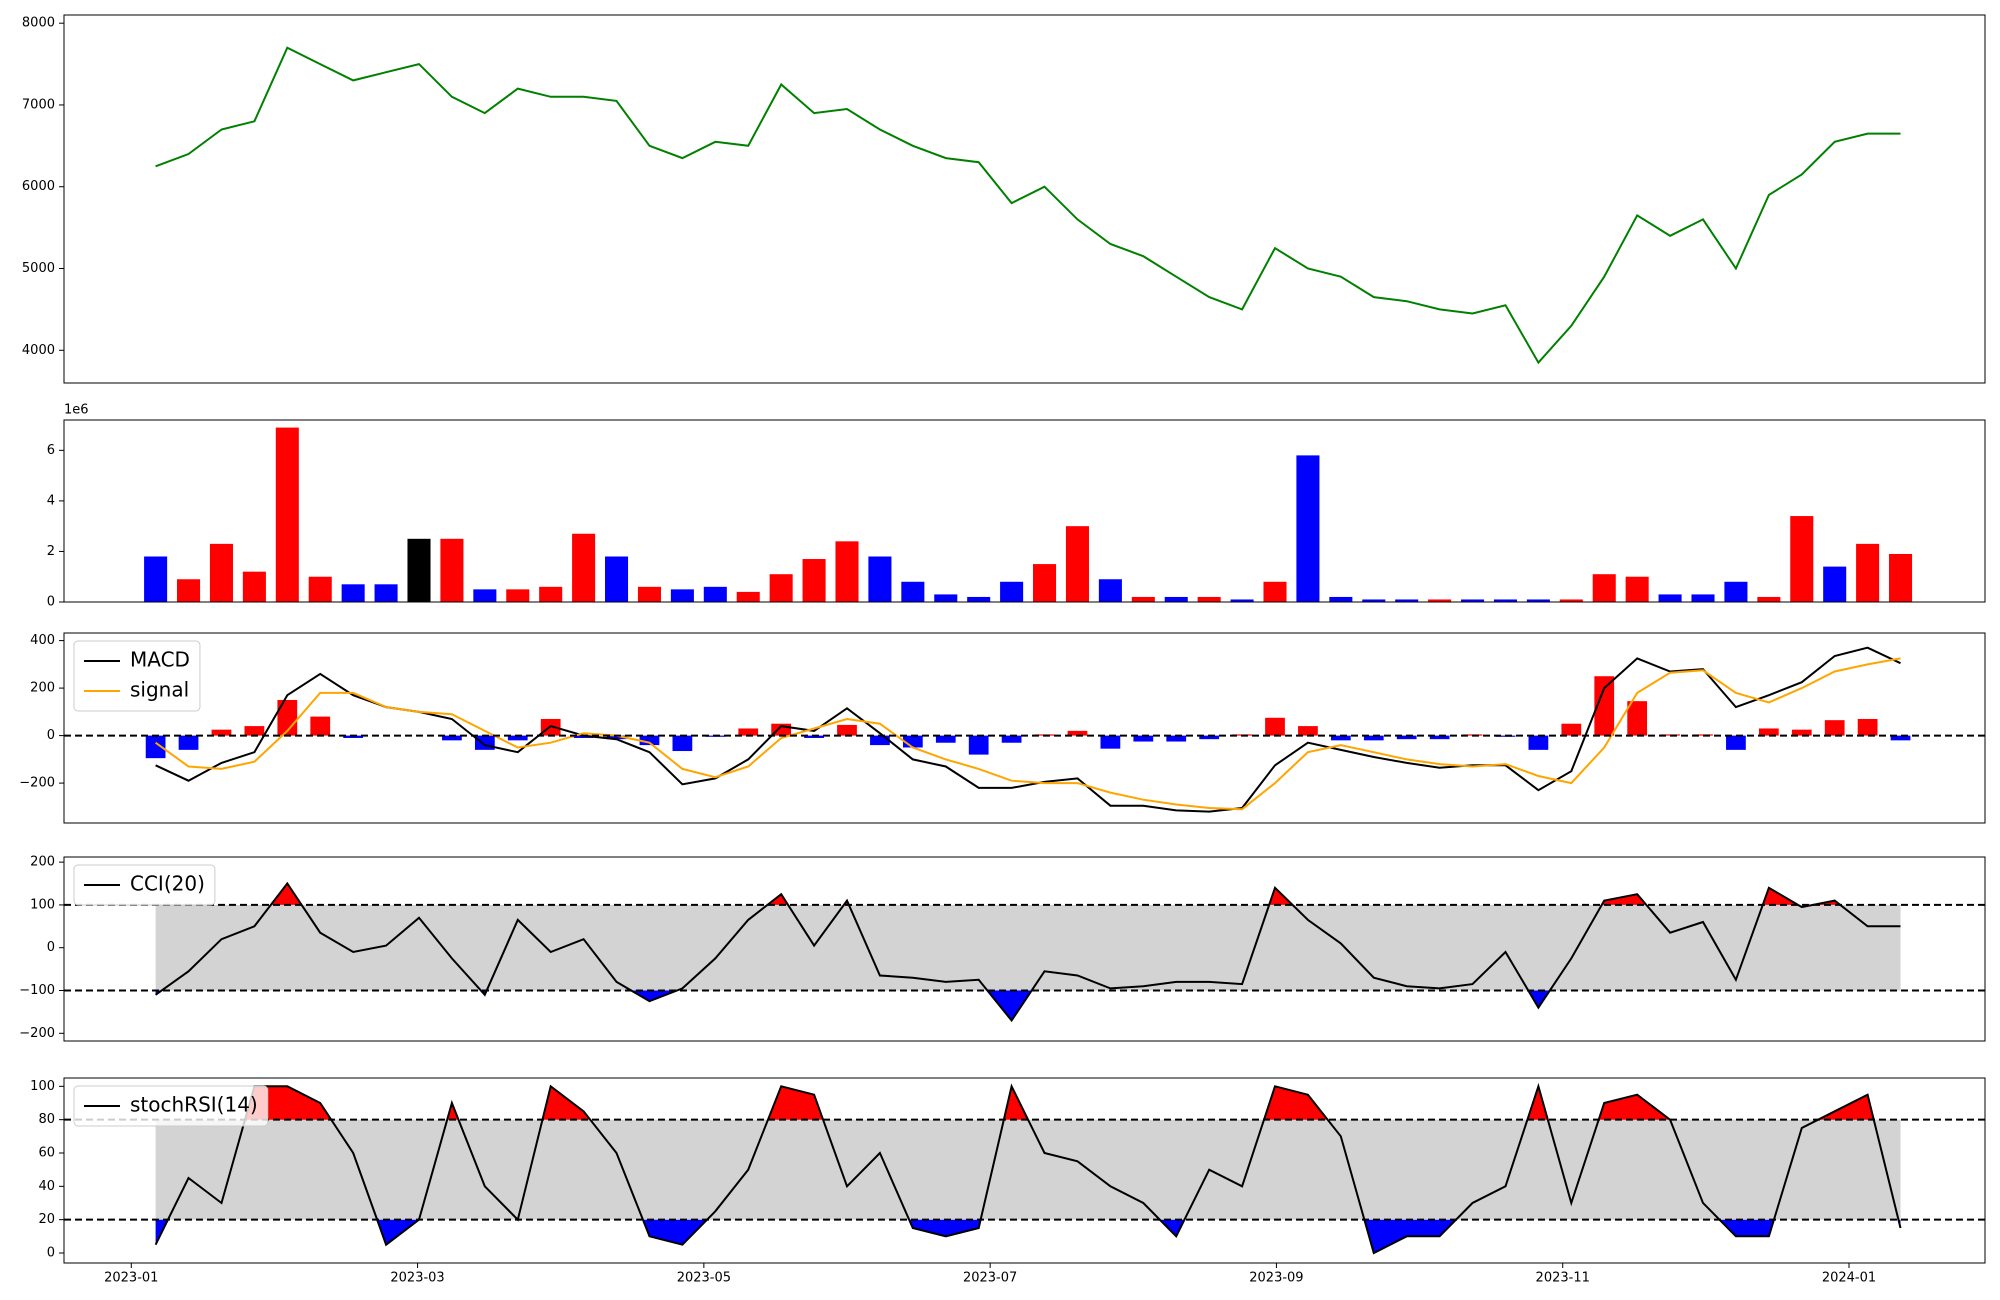 The image size is (2000, 1300). I want to click on neutral-band, so click(1028, 1169).